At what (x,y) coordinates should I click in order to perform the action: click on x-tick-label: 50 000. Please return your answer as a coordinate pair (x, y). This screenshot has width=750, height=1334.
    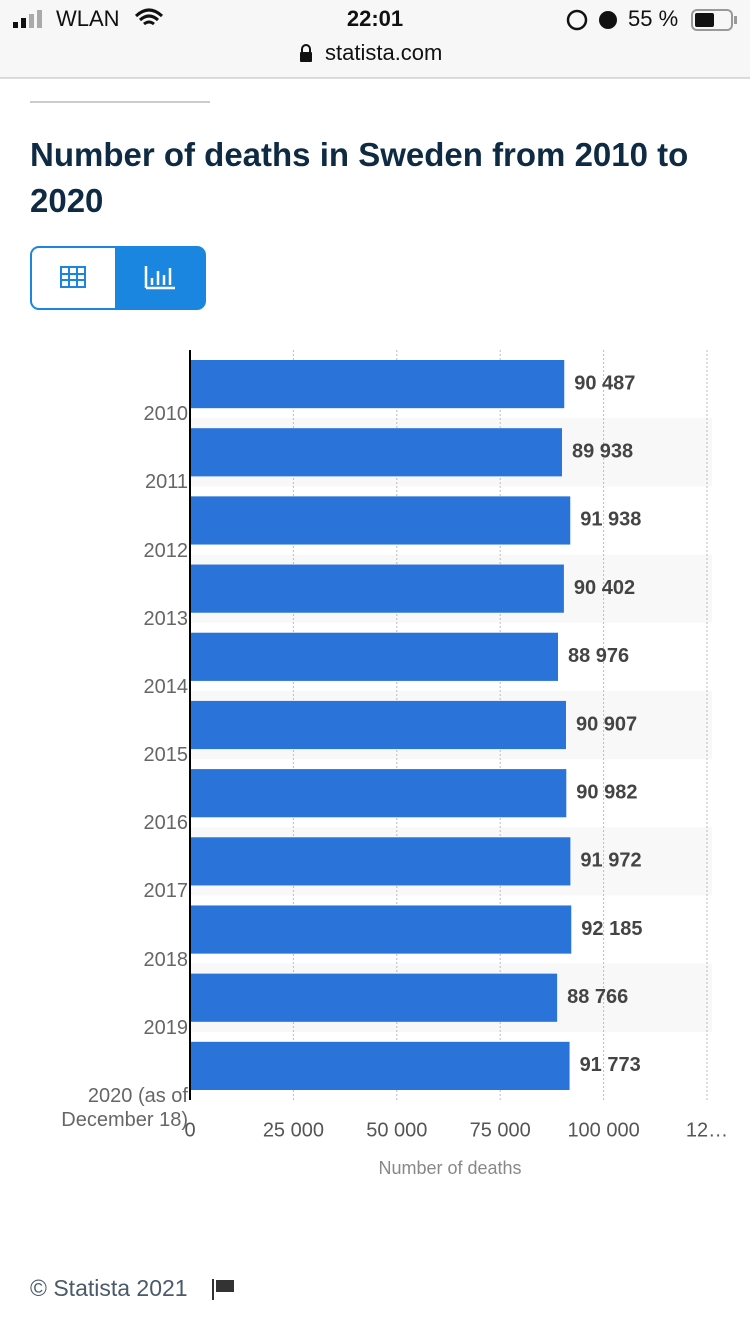
    Looking at the image, I should click on (396, 1130).